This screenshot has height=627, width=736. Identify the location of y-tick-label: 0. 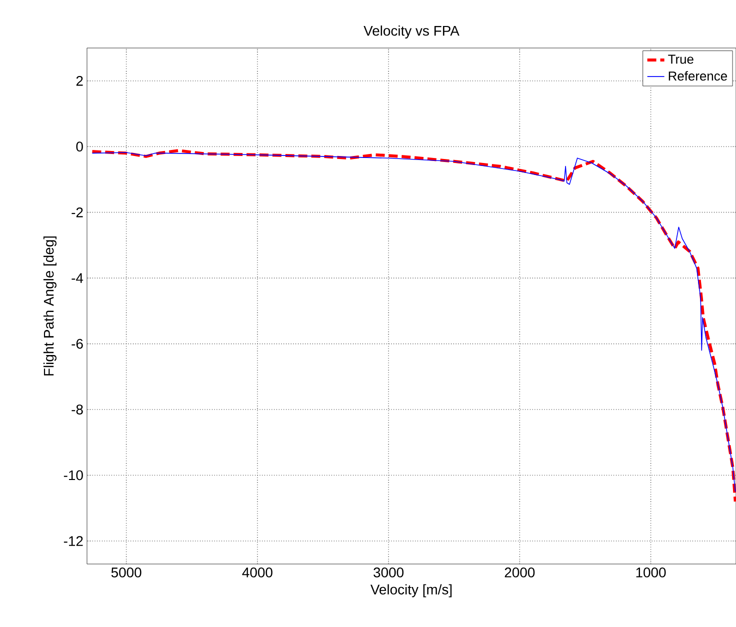
(79, 147).